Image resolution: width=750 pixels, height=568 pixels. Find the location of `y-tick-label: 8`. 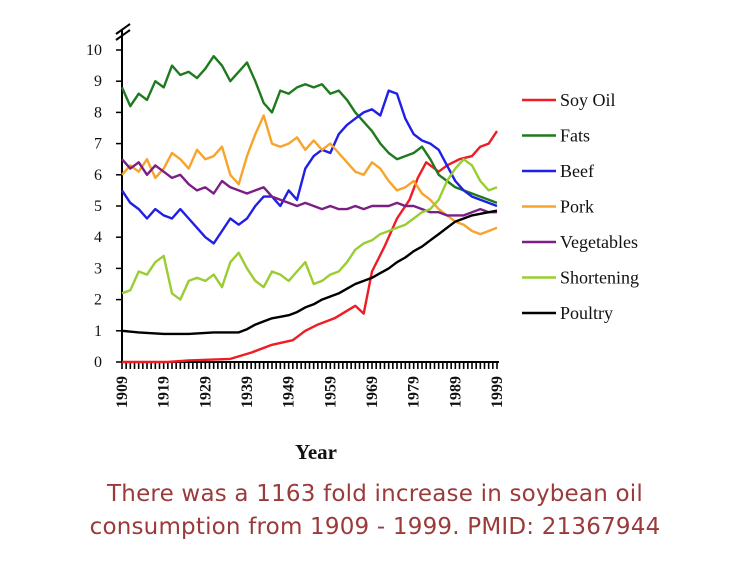

y-tick-label: 8 is located at coordinates (98, 112).